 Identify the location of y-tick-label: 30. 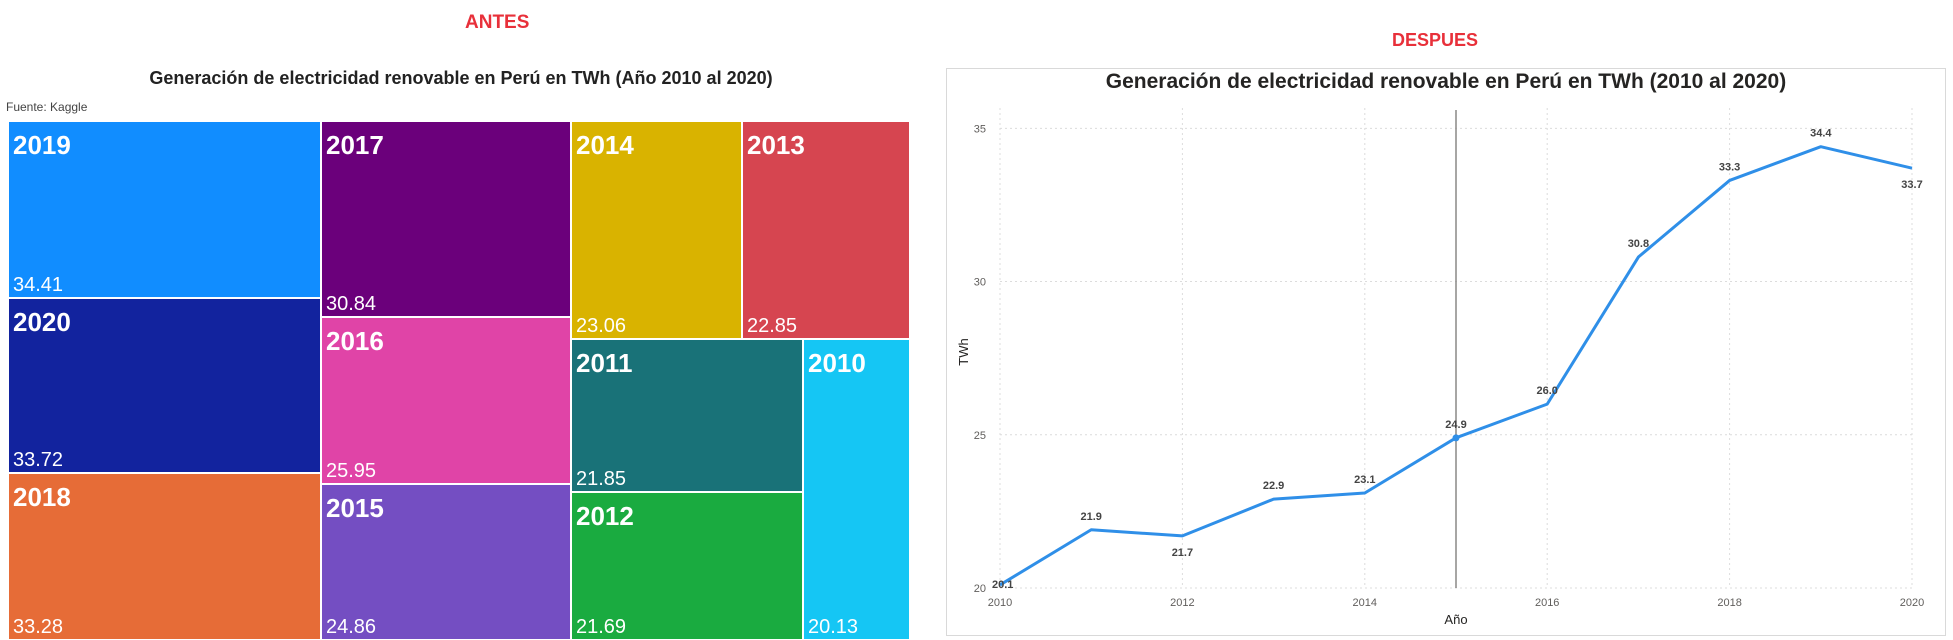
(980, 283).